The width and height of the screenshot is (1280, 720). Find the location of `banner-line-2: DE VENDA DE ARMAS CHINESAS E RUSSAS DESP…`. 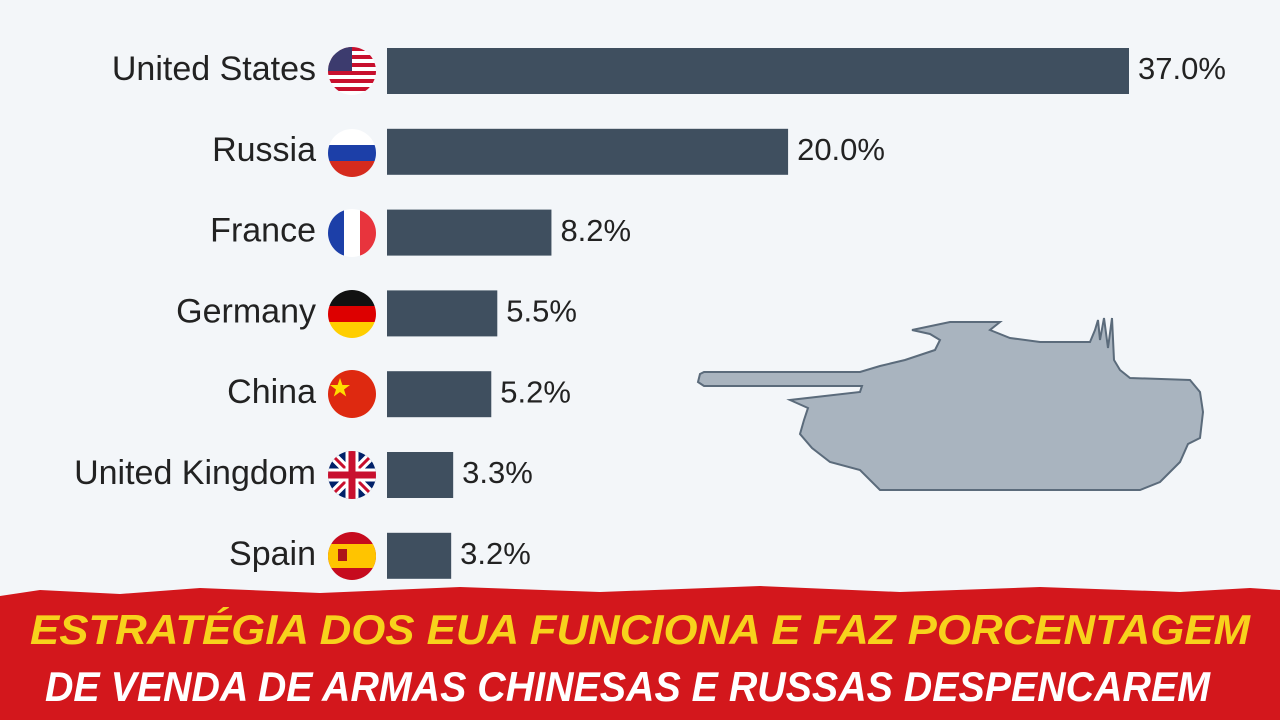

banner-line-2: DE VENDA DE ARMAS CHINESAS E RUSSAS DESP… is located at coordinates (628, 686).